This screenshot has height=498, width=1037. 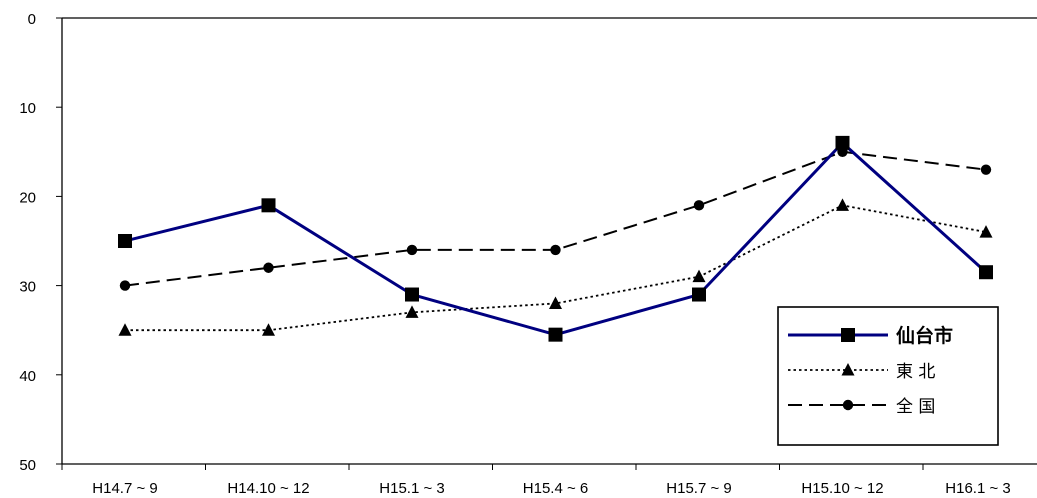 What do you see at coordinates (842, 488) in the screenshot?
I see `x-tick-label: H15.10 ~ 12` at bounding box center [842, 488].